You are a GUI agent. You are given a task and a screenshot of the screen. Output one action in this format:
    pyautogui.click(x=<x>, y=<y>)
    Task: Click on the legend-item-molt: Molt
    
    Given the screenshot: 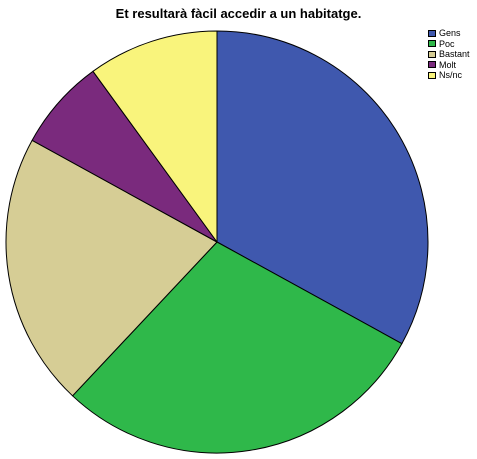 What is the action you would take?
    pyautogui.click(x=449, y=65)
    